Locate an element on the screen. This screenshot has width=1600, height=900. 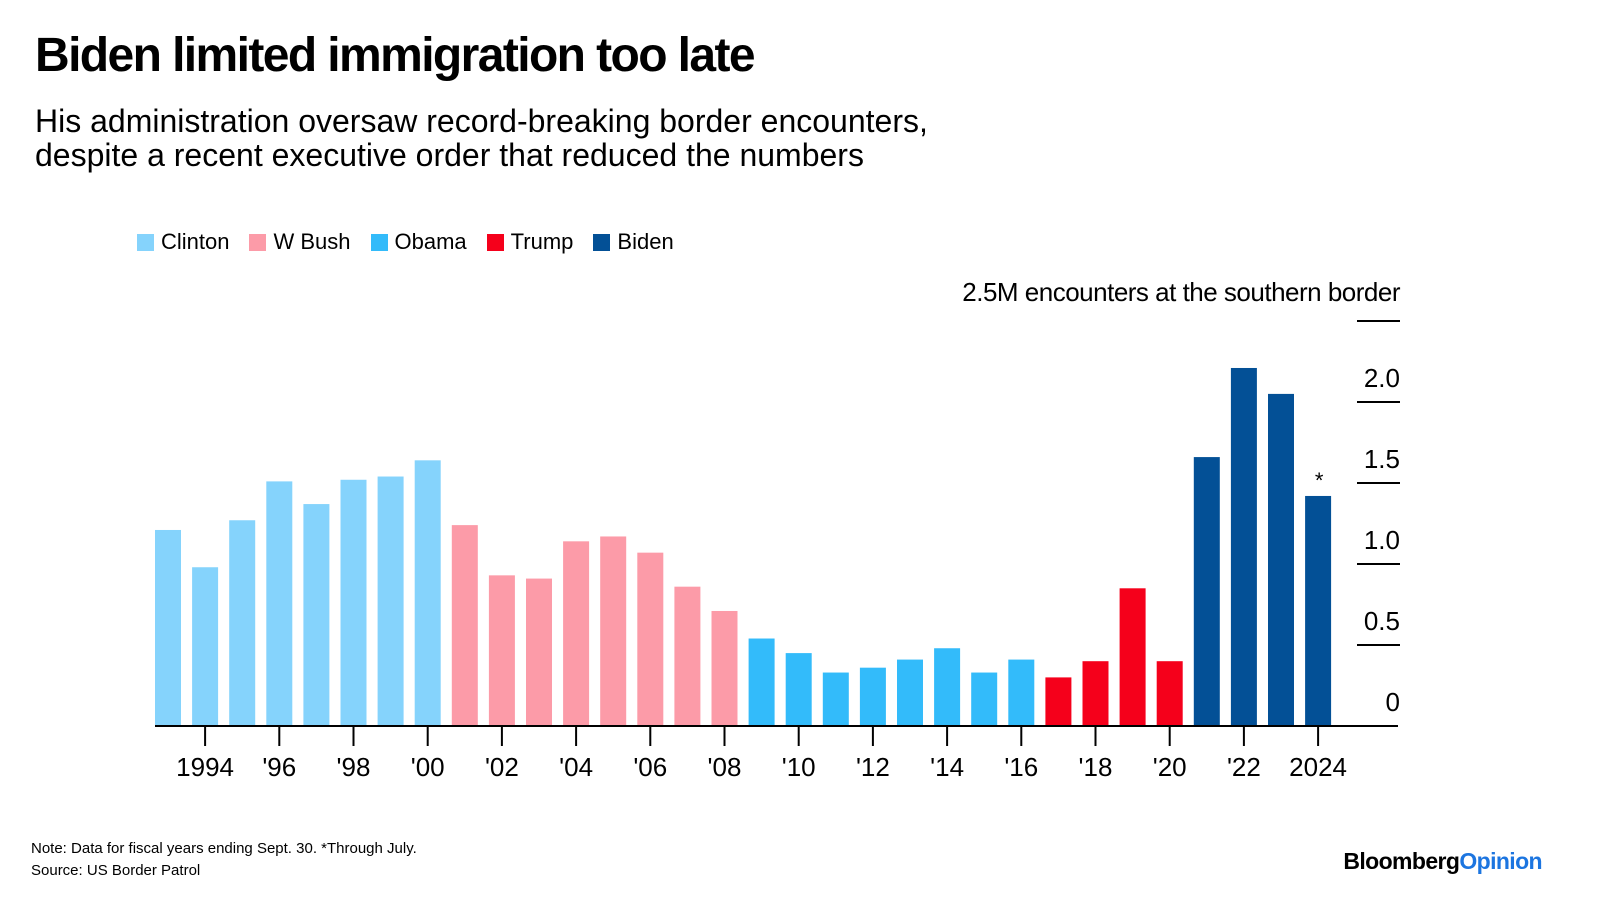
x-tick-label: '08 is located at coordinates (725, 767).